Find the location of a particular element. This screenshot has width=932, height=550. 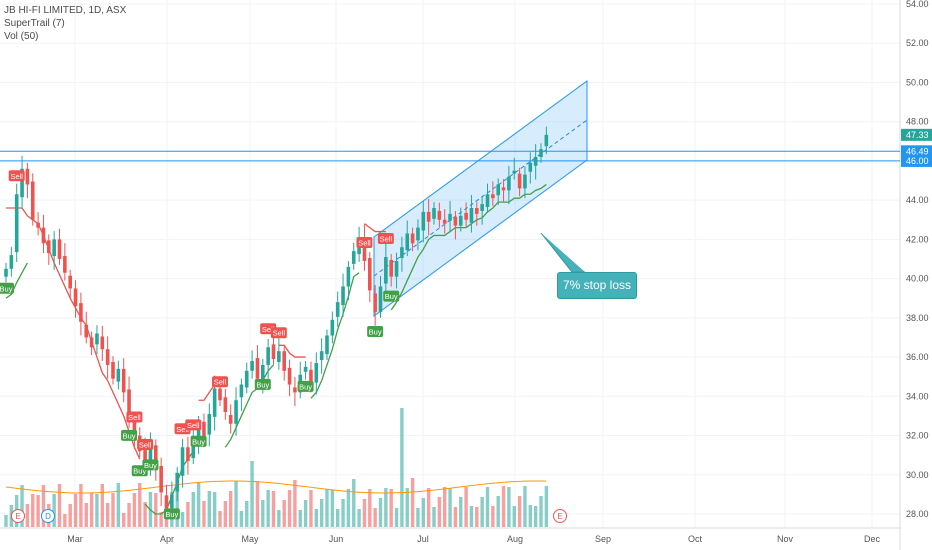

time-tick-label: Apr is located at coordinates (167, 539).